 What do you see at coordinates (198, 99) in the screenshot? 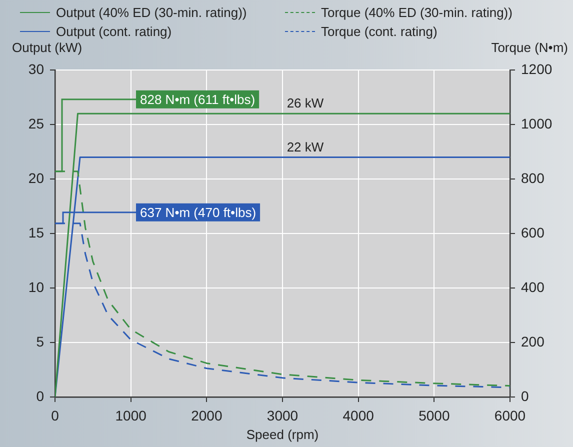
I see `annotation: 828 N•m (611 ft•lbs)` at bounding box center [198, 99].